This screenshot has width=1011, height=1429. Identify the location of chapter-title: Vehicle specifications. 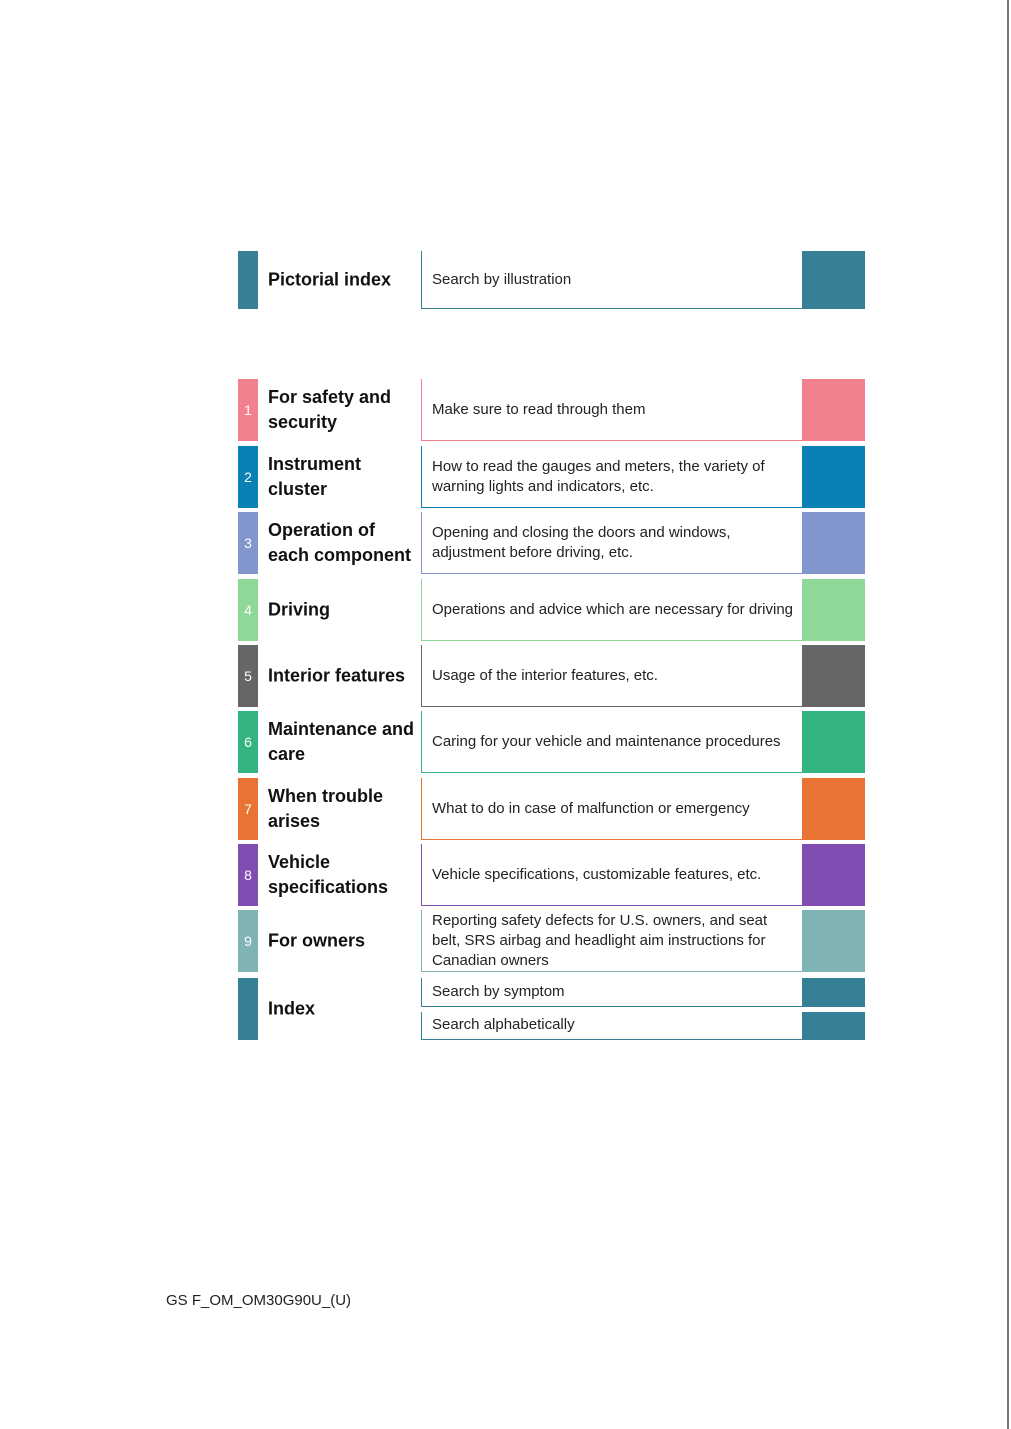
(328, 874).